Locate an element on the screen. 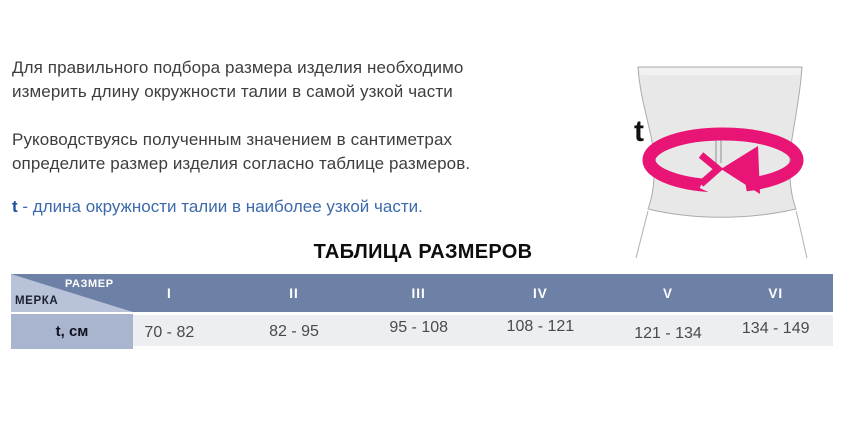 The height and width of the screenshot is (423, 846). size-column-6: VI is located at coordinates (776, 293).